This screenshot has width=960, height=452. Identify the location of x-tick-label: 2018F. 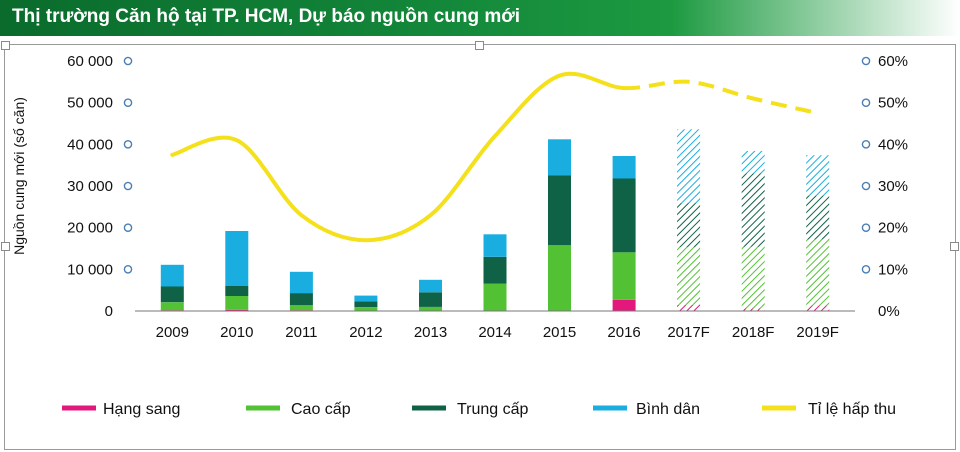
(753, 332).